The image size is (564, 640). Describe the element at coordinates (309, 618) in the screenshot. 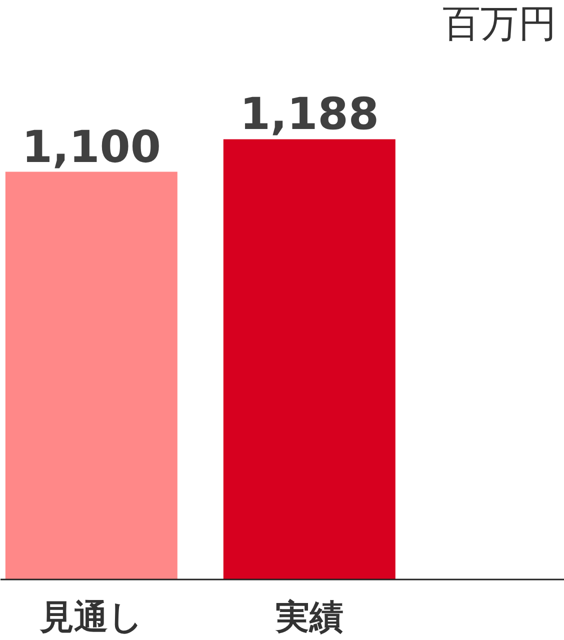

I see `x-tick-label: 実績` at that location.